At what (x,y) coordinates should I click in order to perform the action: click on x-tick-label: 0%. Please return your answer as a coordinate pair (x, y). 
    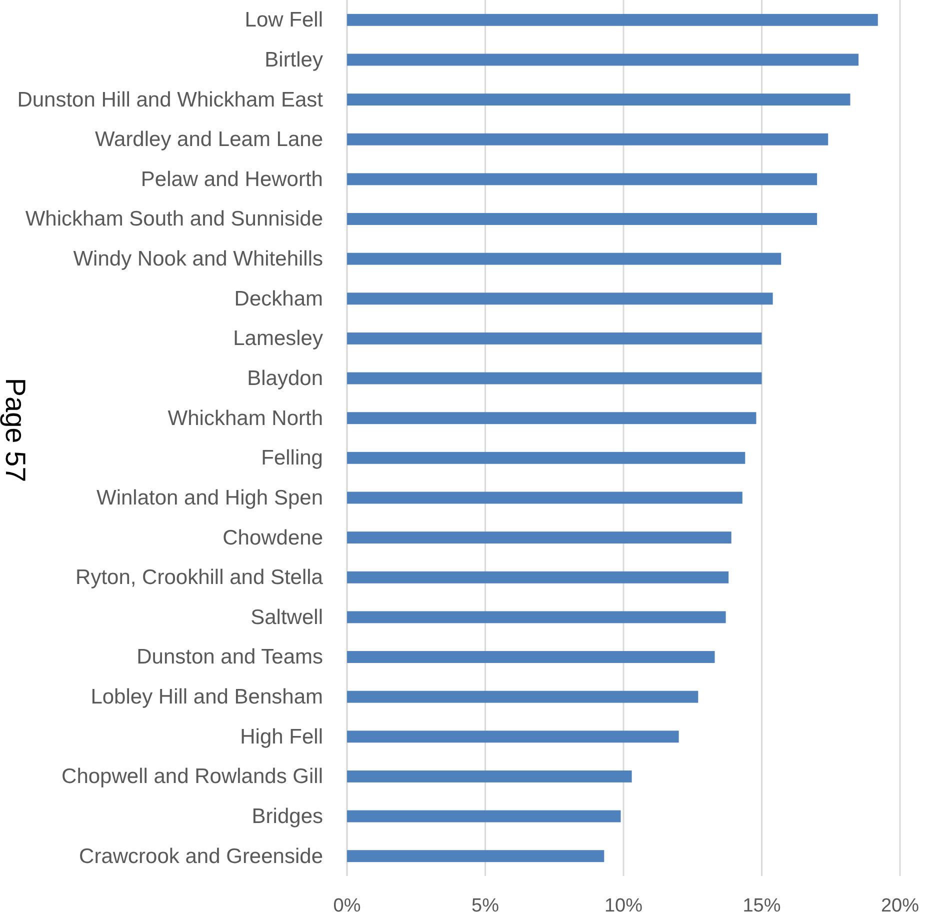
    Looking at the image, I should click on (347, 905).